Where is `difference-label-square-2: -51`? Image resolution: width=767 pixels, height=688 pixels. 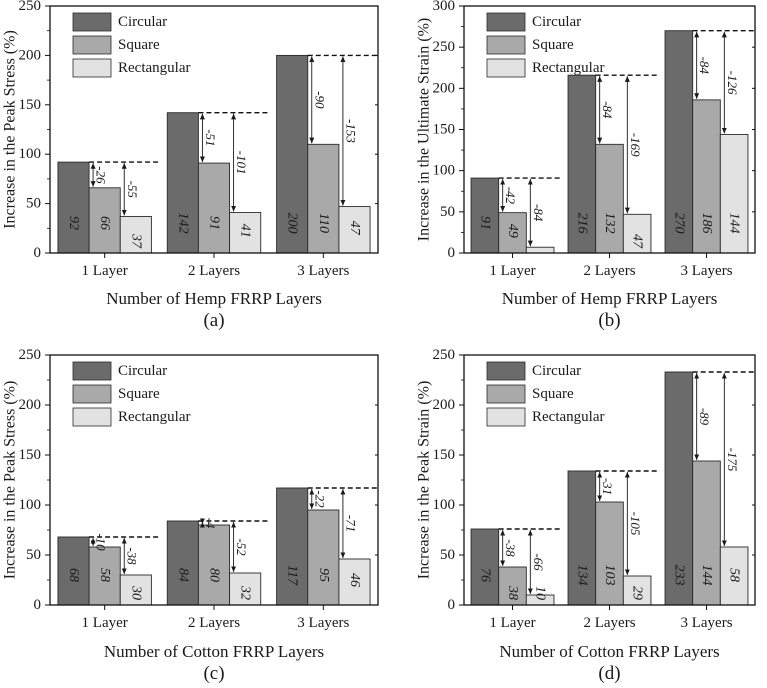
difference-label-square-2: -51 is located at coordinates (210, 137).